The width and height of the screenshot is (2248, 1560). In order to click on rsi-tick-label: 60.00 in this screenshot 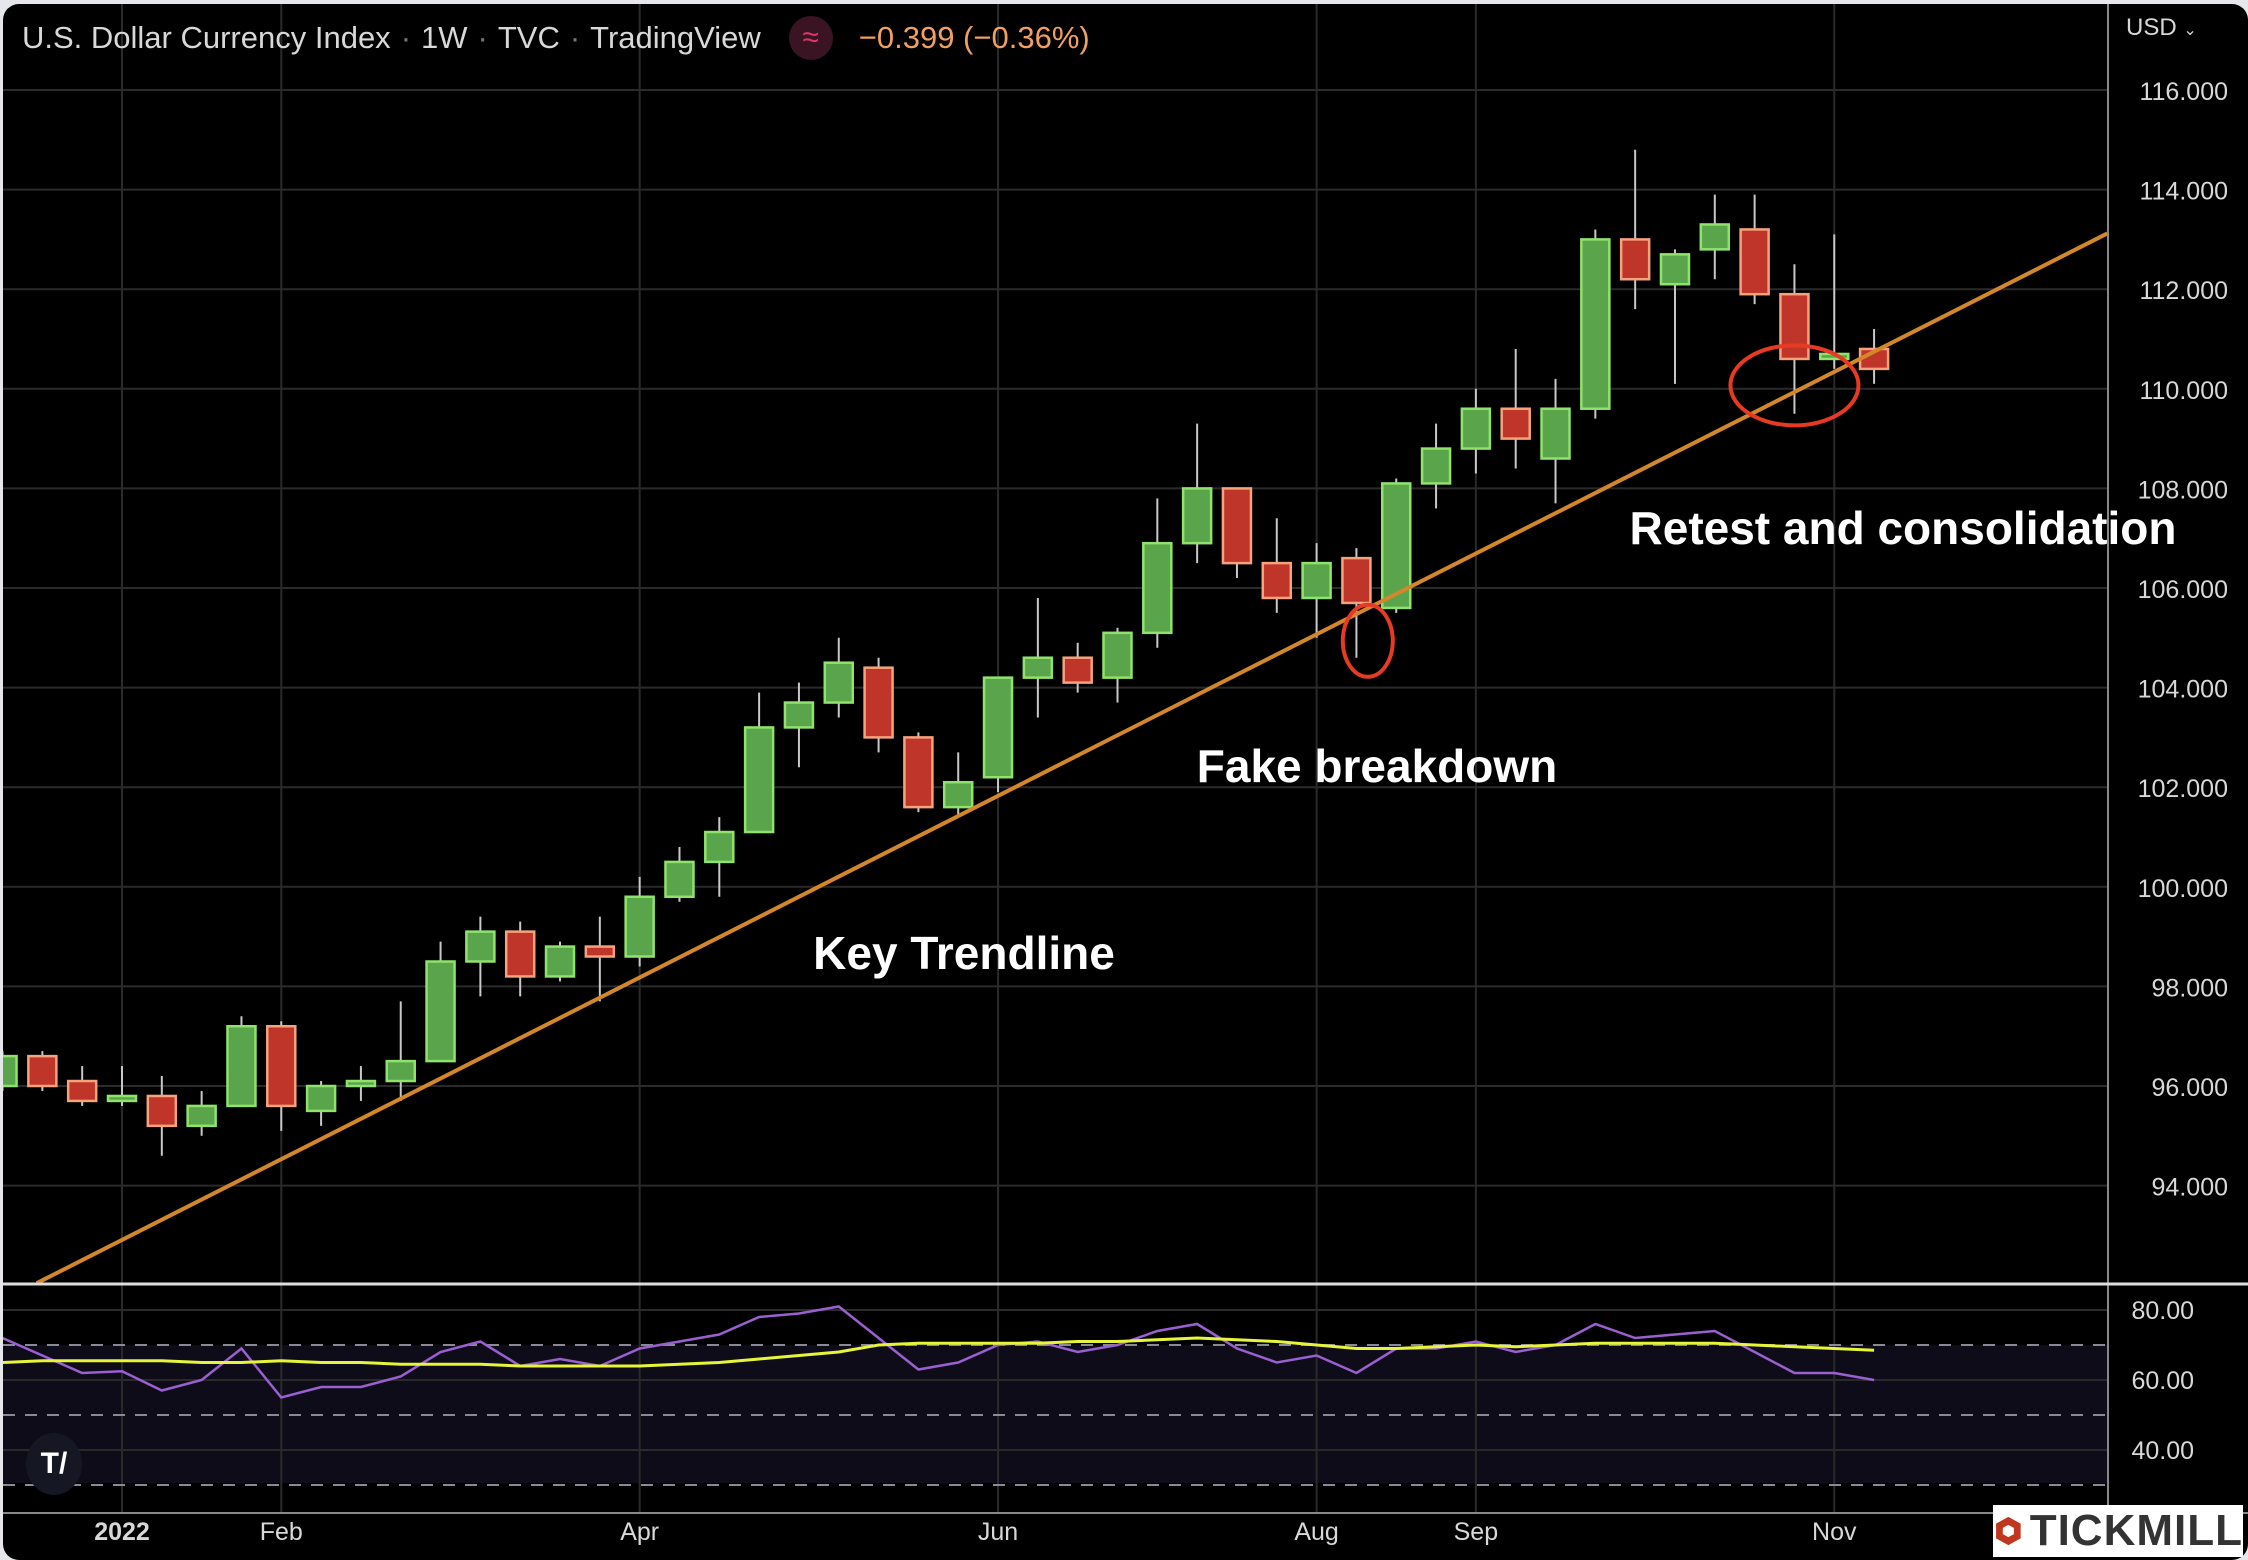, I will do `click(2162, 1381)`.